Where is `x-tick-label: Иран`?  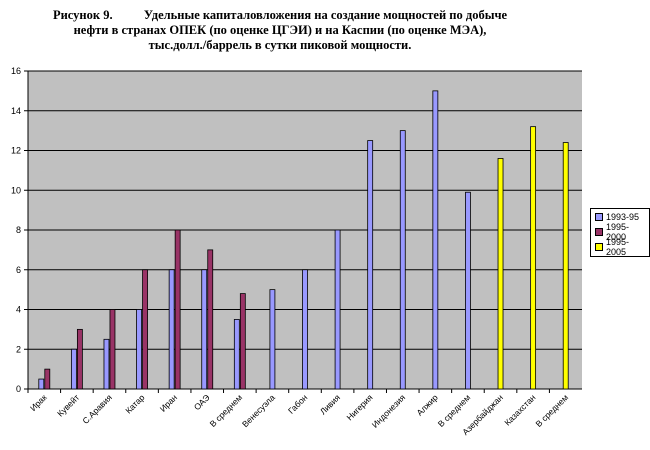 x-tick-label: Иран is located at coordinates (169, 403).